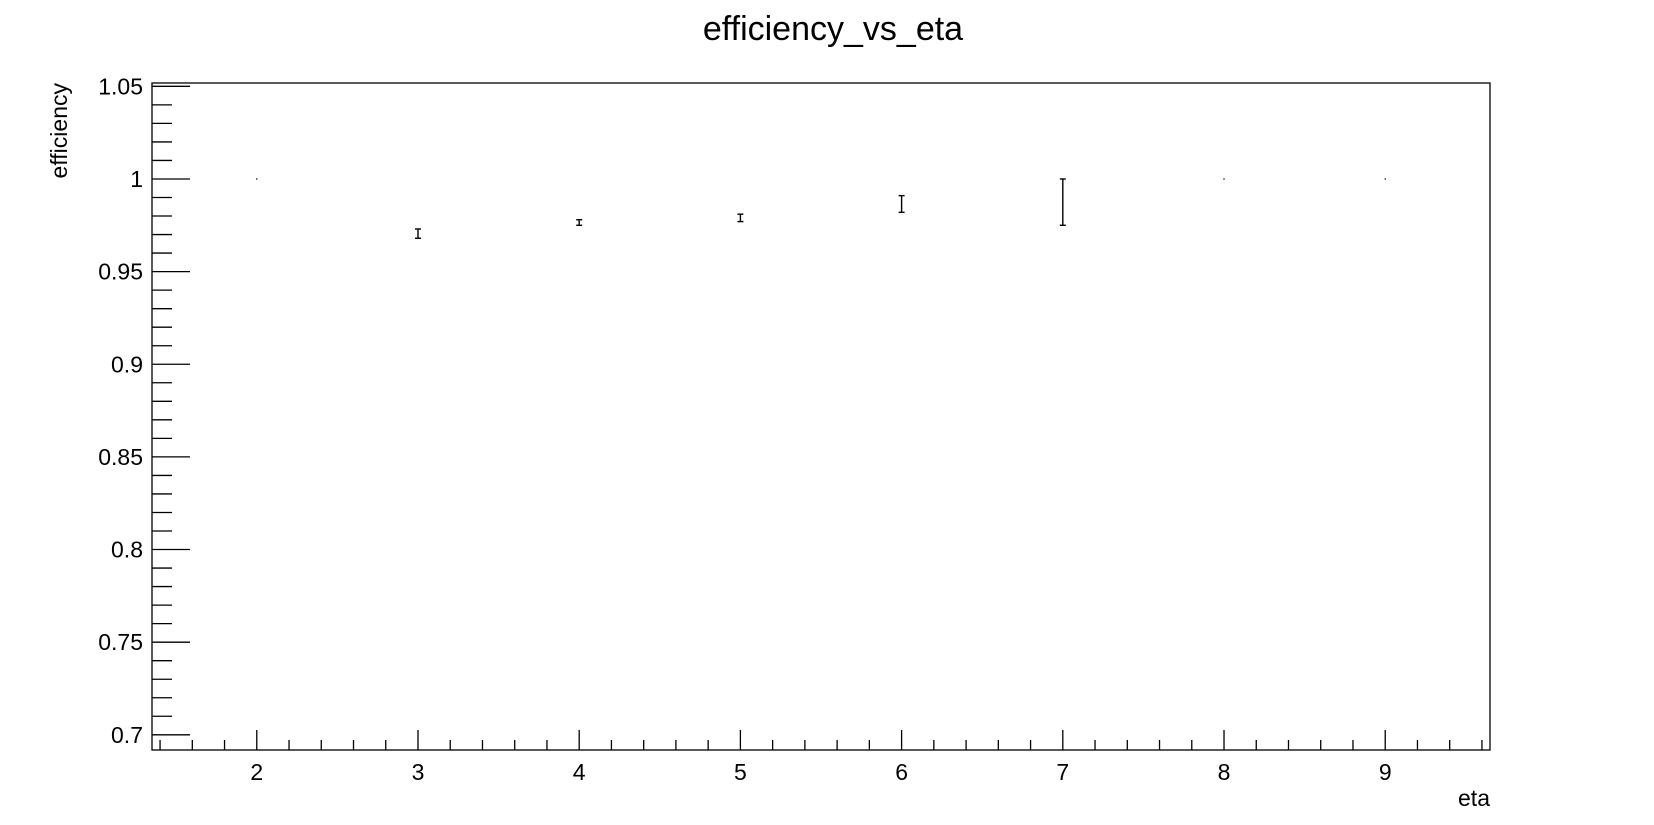 This screenshot has height=825, width=1654. Describe the element at coordinates (127, 550) in the screenshot. I see `y-tick-label: 0.8` at that location.